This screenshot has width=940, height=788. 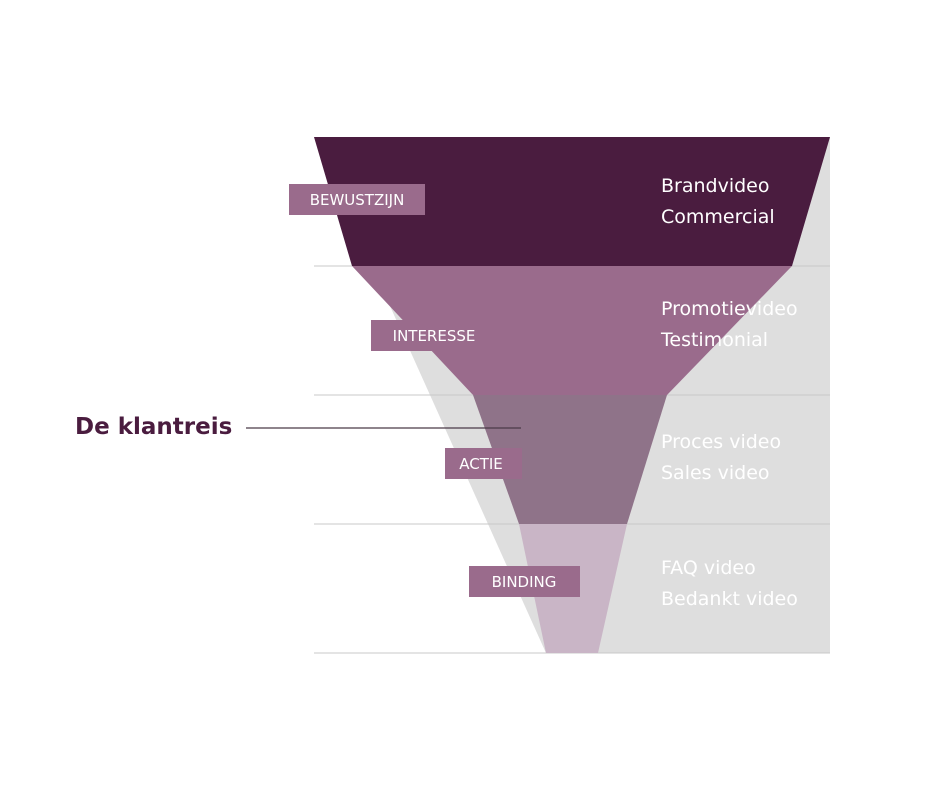 What do you see at coordinates (481, 464) in the screenshot?
I see `stage-label-text: ACTIE` at bounding box center [481, 464].